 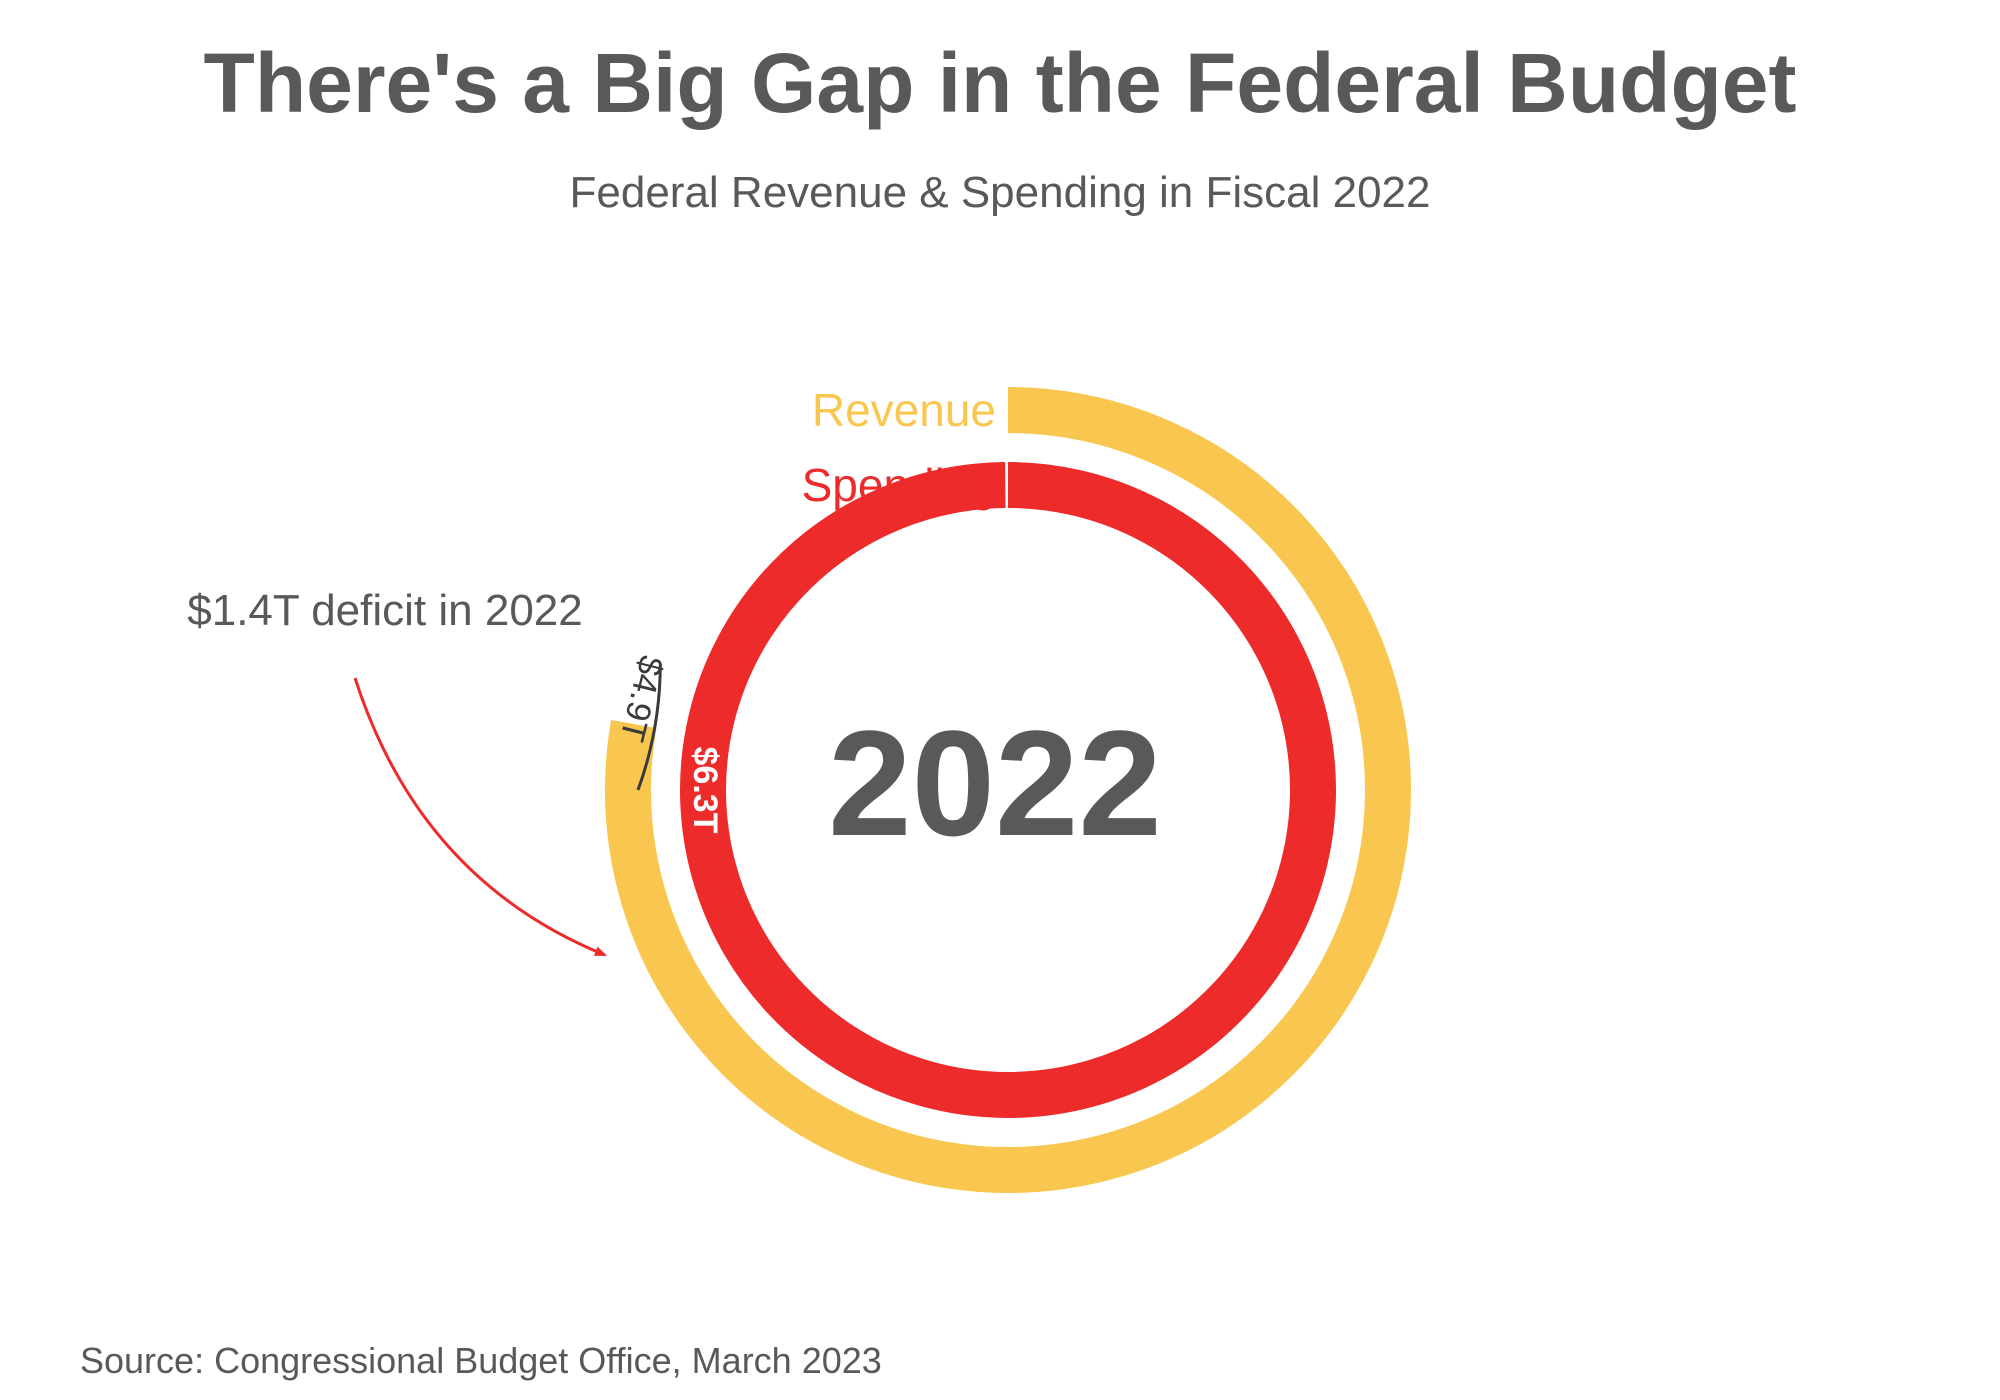 What do you see at coordinates (904, 410) in the screenshot?
I see `revenue-series-label: Revenue` at bounding box center [904, 410].